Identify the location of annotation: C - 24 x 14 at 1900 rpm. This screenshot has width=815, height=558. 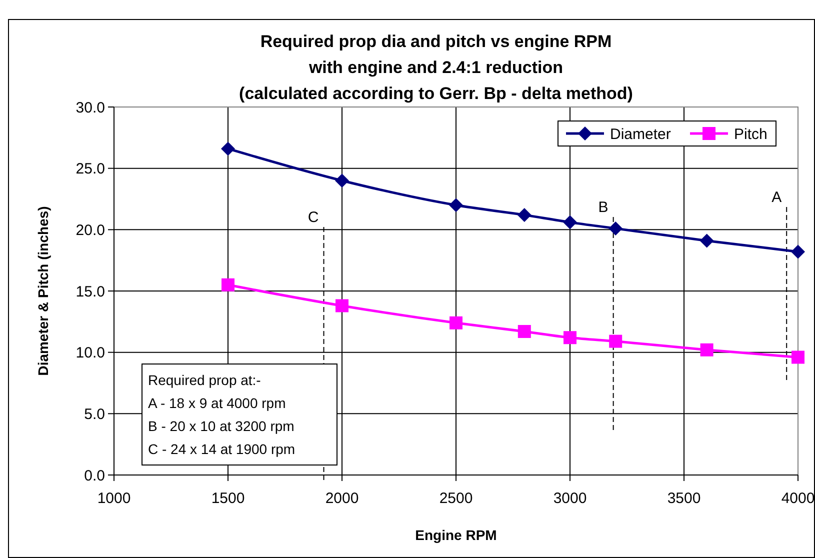
(222, 449).